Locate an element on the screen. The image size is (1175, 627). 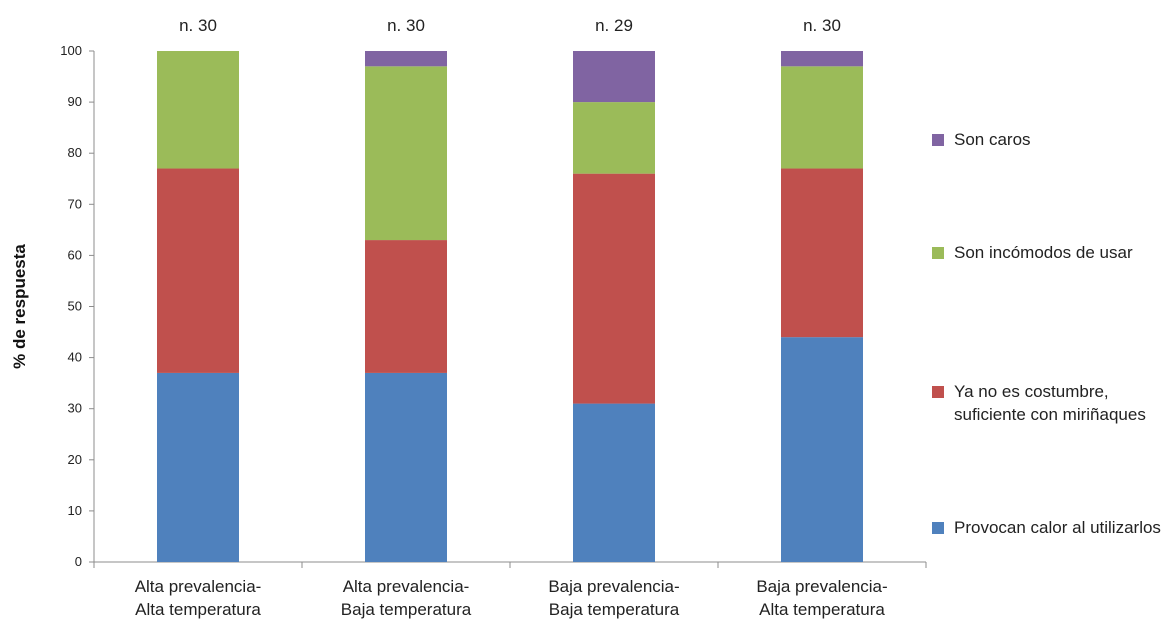
y-tick-label: 30 is located at coordinates (75, 408).